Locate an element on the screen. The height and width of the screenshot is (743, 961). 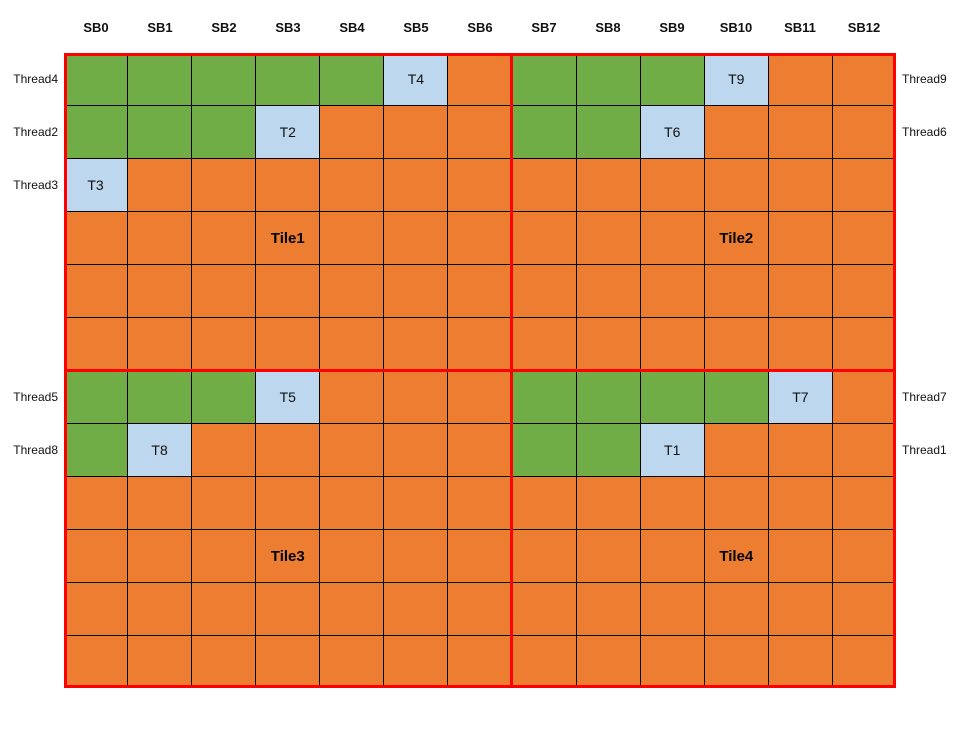
thread-cell-t4: T4 is located at coordinates (416, 79).